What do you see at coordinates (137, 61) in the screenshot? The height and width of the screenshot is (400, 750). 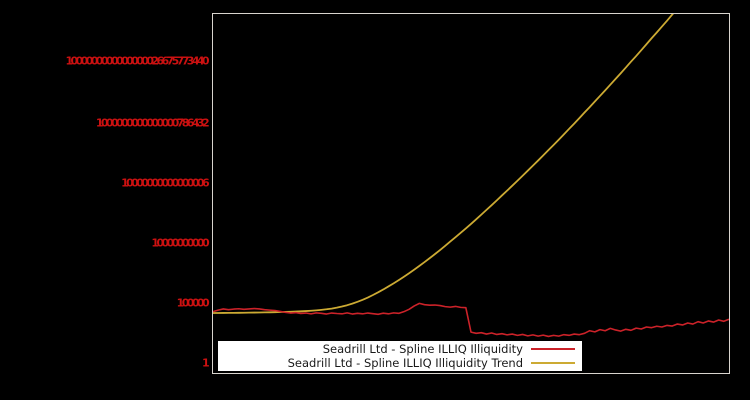 I see `y-axis-tick-label-6: 1000000000000000026675773440` at bounding box center [137, 61].